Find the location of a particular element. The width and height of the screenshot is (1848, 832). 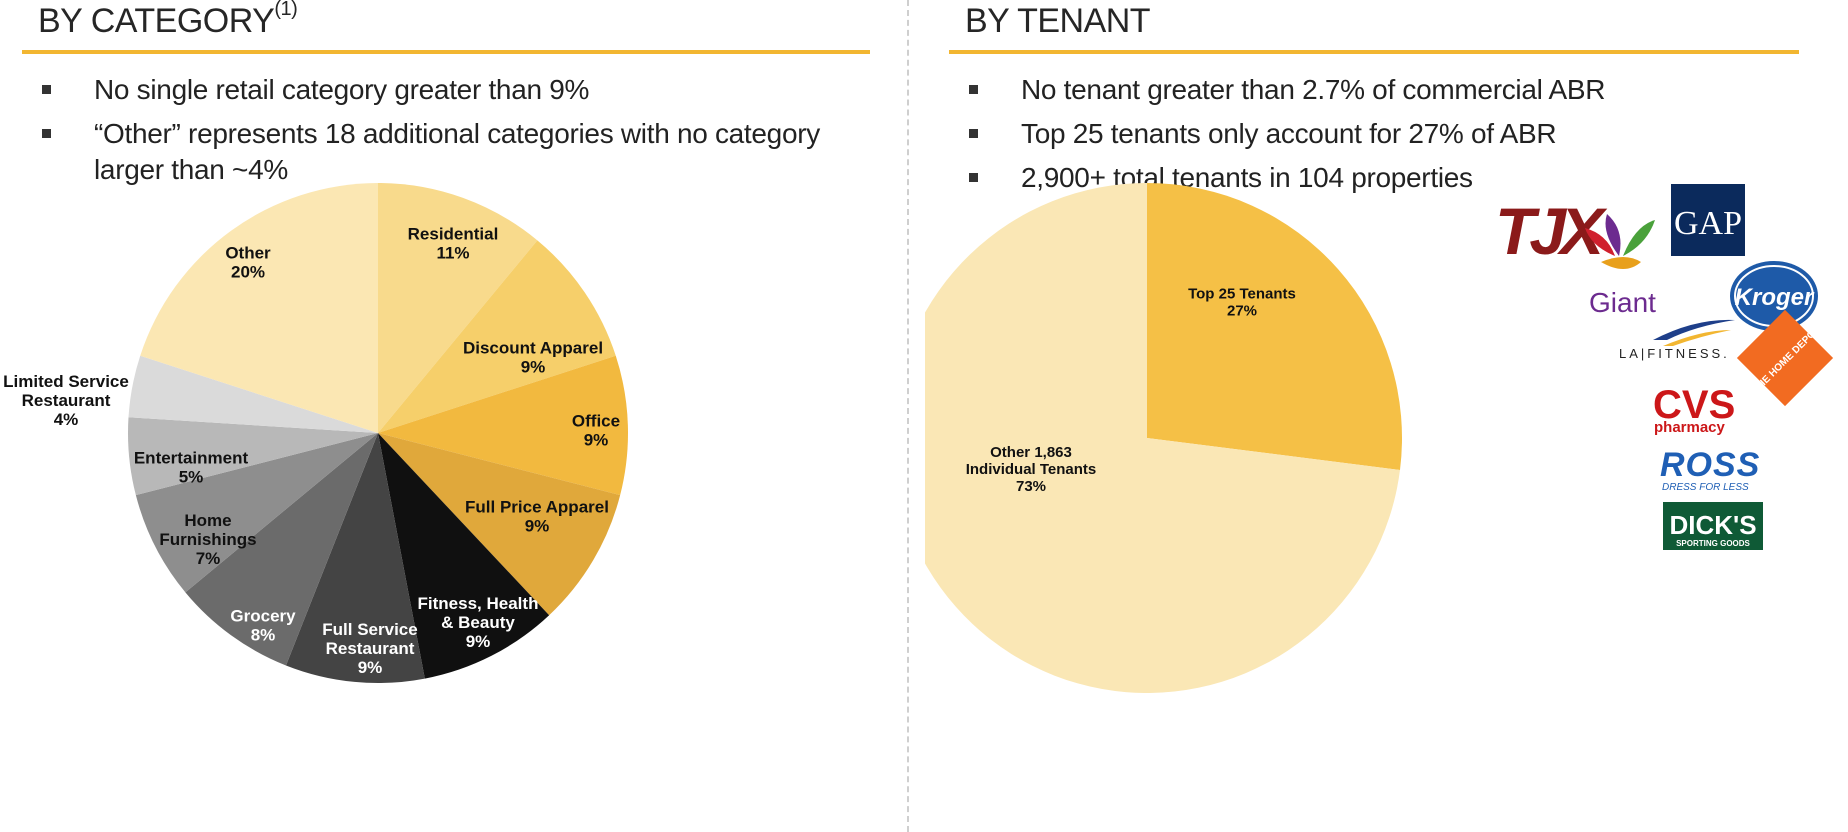

la-fitness-swoosh-icon is located at coordinates (1694, 329).